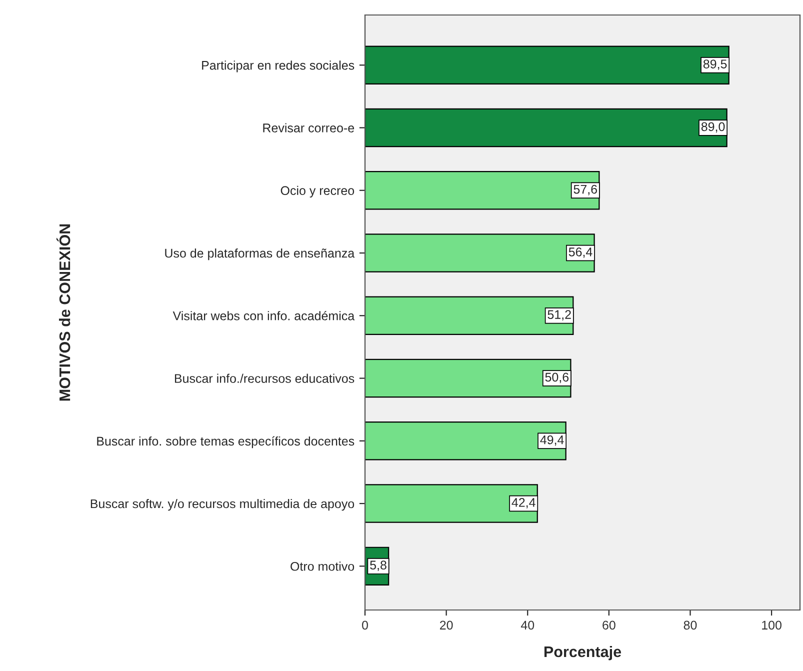  What do you see at coordinates (365, 625) in the screenshot?
I see `x-tick-label: 0` at bounding box center [365, 625].